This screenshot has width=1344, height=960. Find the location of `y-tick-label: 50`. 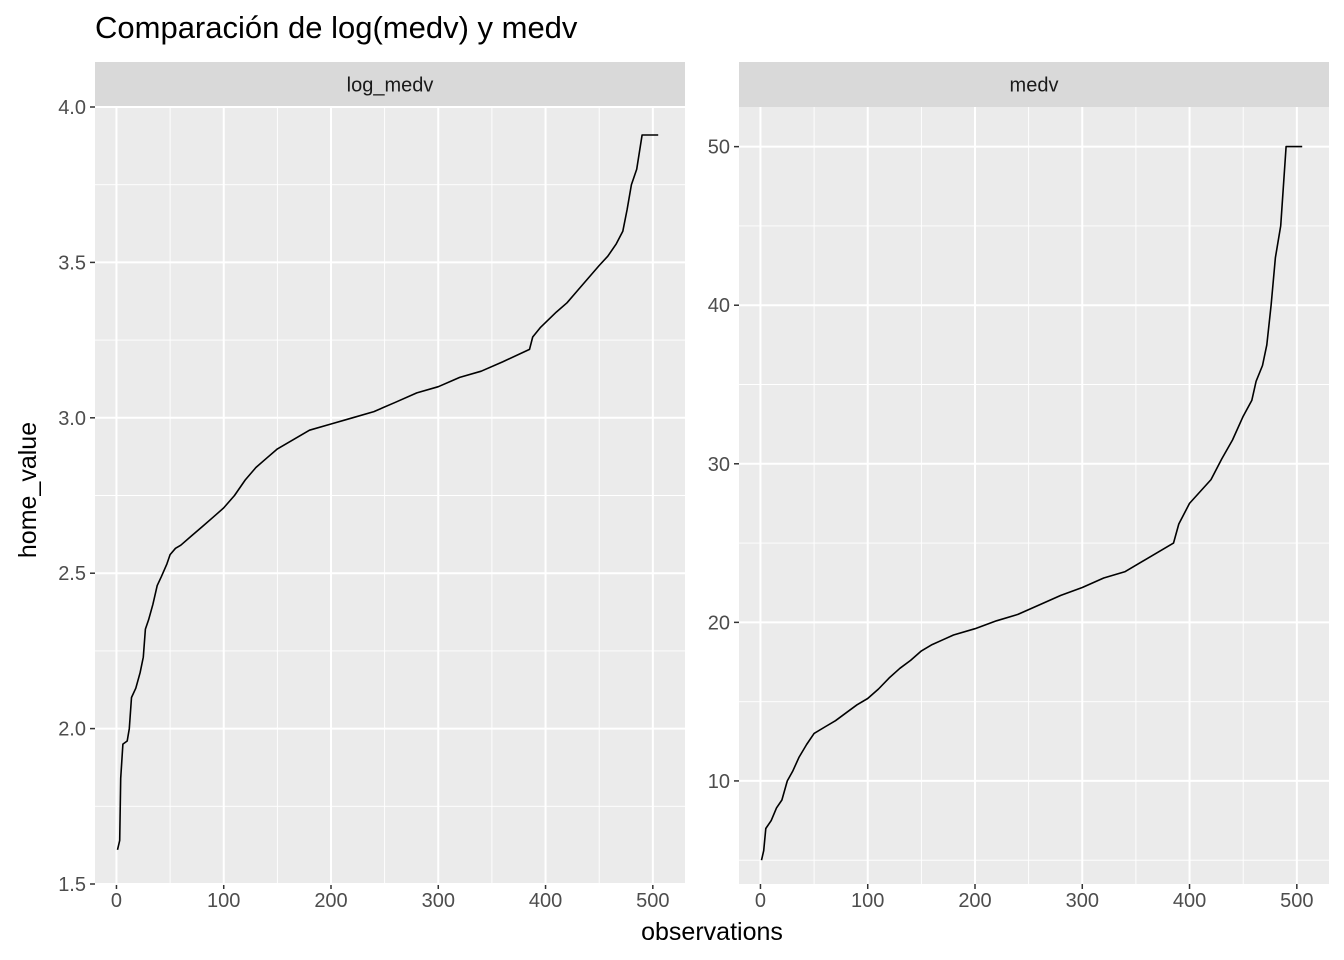

y-tick-label: 50 is located at coordinates (719, 148).